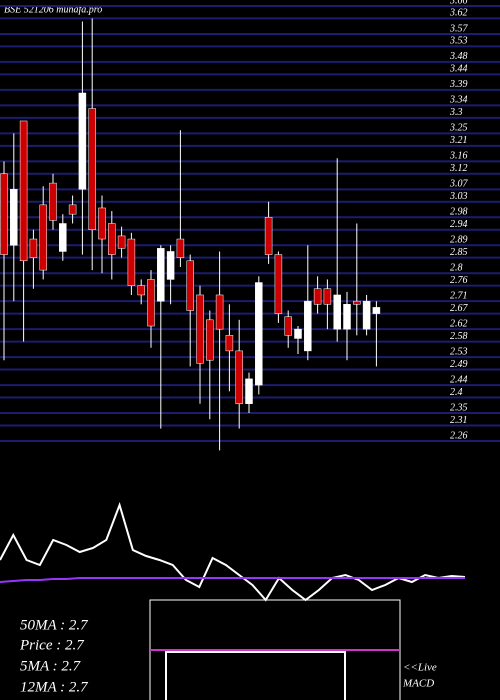 The height and width of the screenshot is (700, 500). Describe the element at coordinates (458, 13) in the screenshot. I see `y-tick-label: 3.62` at that location.